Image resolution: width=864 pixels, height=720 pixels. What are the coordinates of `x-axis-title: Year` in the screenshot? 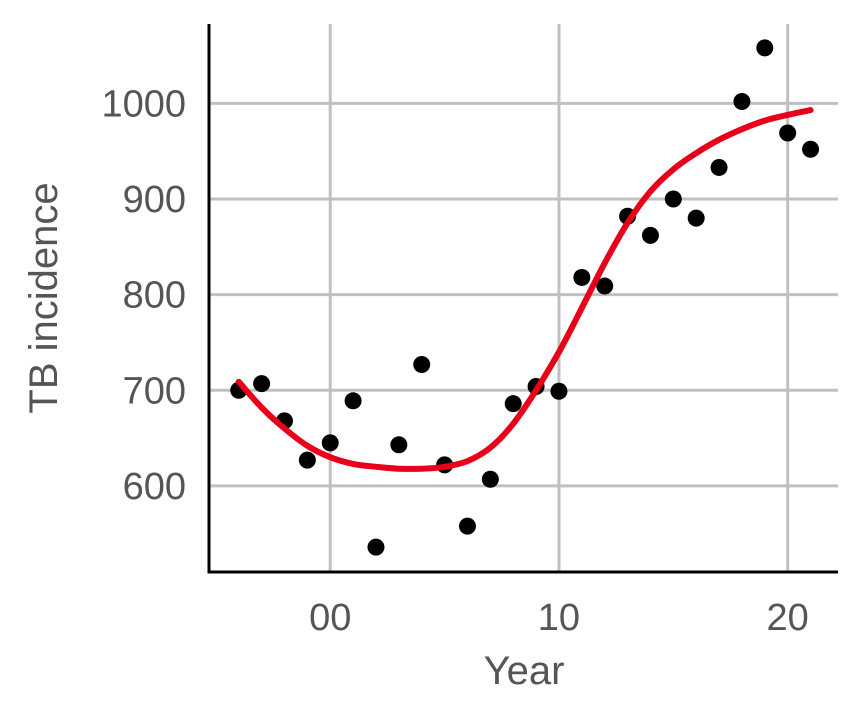 It's located at (524, 671).